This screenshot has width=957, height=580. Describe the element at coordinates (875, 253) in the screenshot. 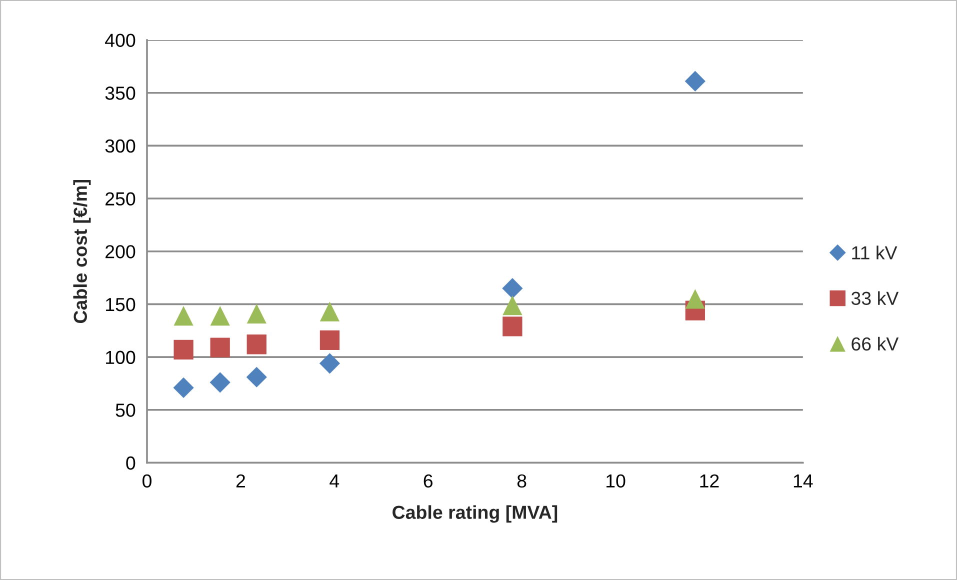

I see `legend-label: 11 kV` at that location.